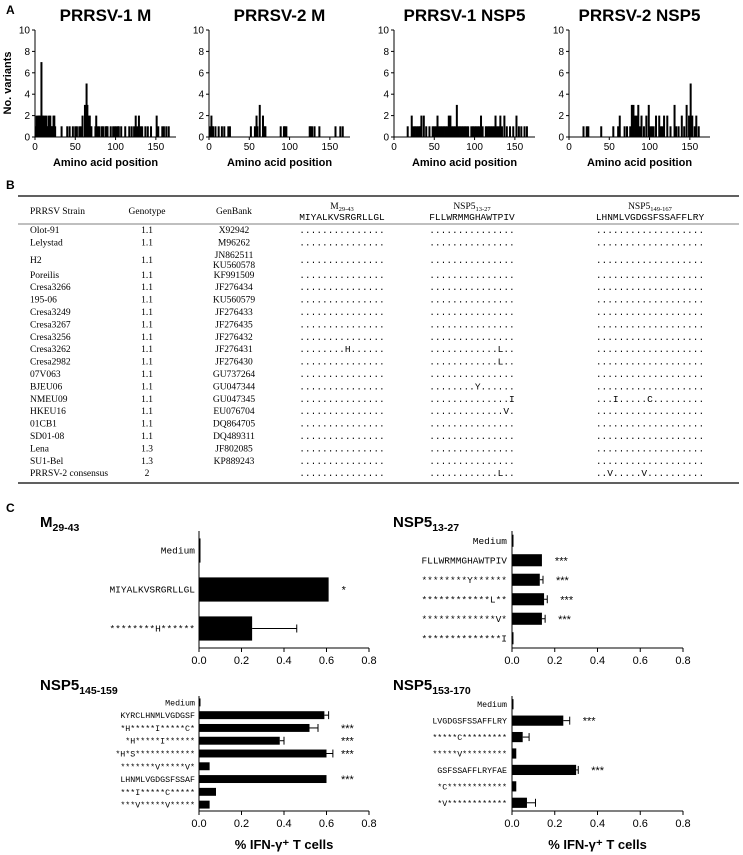  What do you see at coordinates (49, 400) in the screenshot?
I see `strain-name: NMEU09` at bounding box center [49, 400].